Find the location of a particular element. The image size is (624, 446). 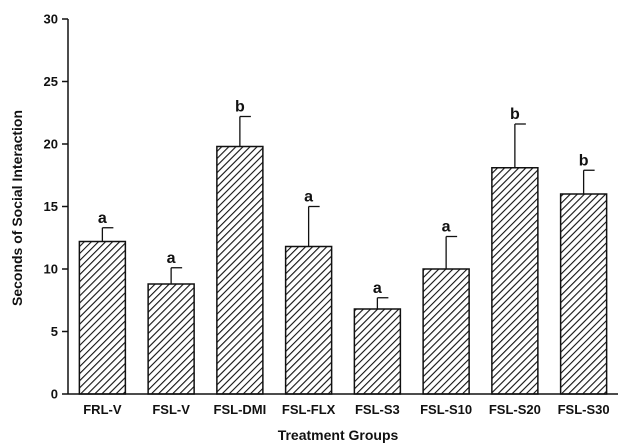

bar-fsl-s10 is located at coordinates (446, 331).